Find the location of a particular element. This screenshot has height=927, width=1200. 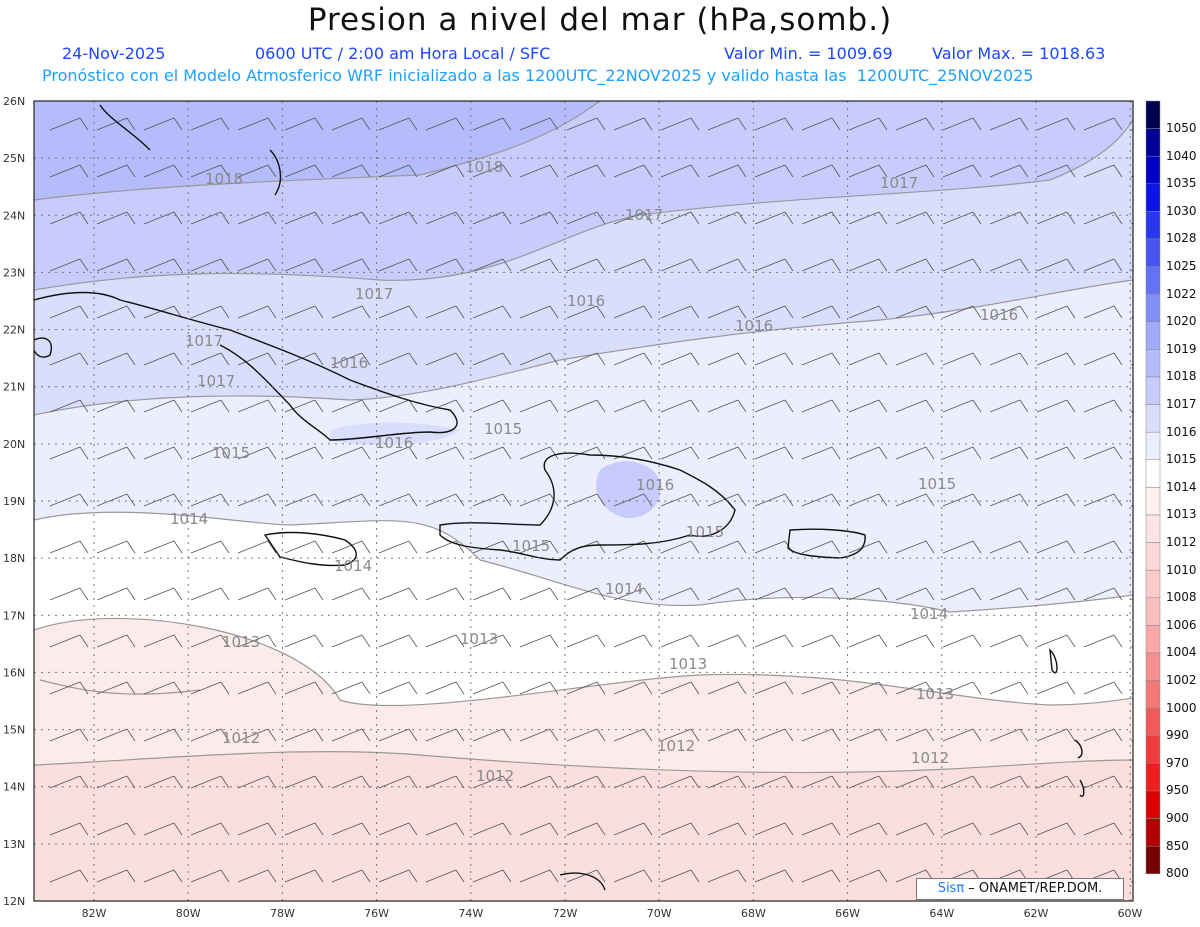

color-legend is located at coordinates (1153, 487).